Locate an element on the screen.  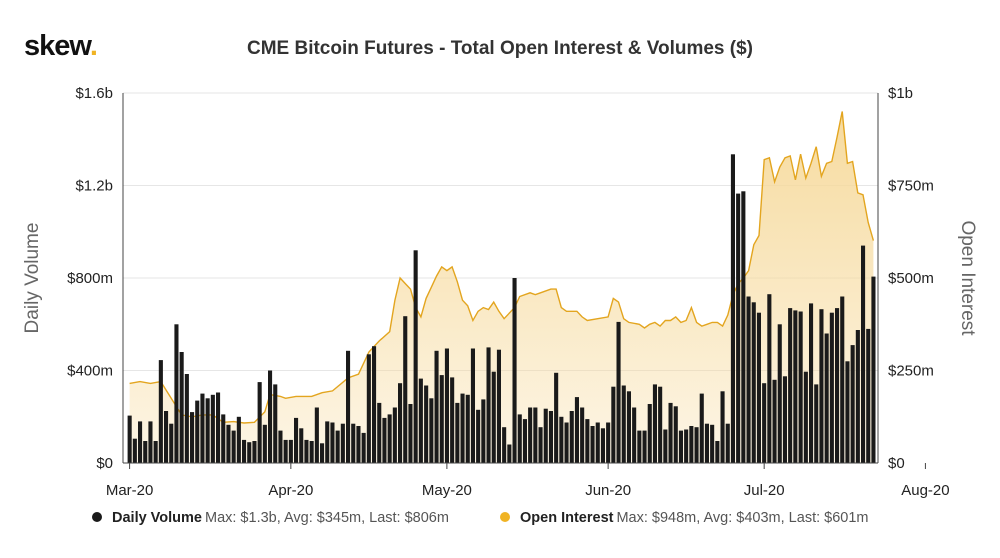
y-right-tick-label: $250m is located at coordinates (911, 371).